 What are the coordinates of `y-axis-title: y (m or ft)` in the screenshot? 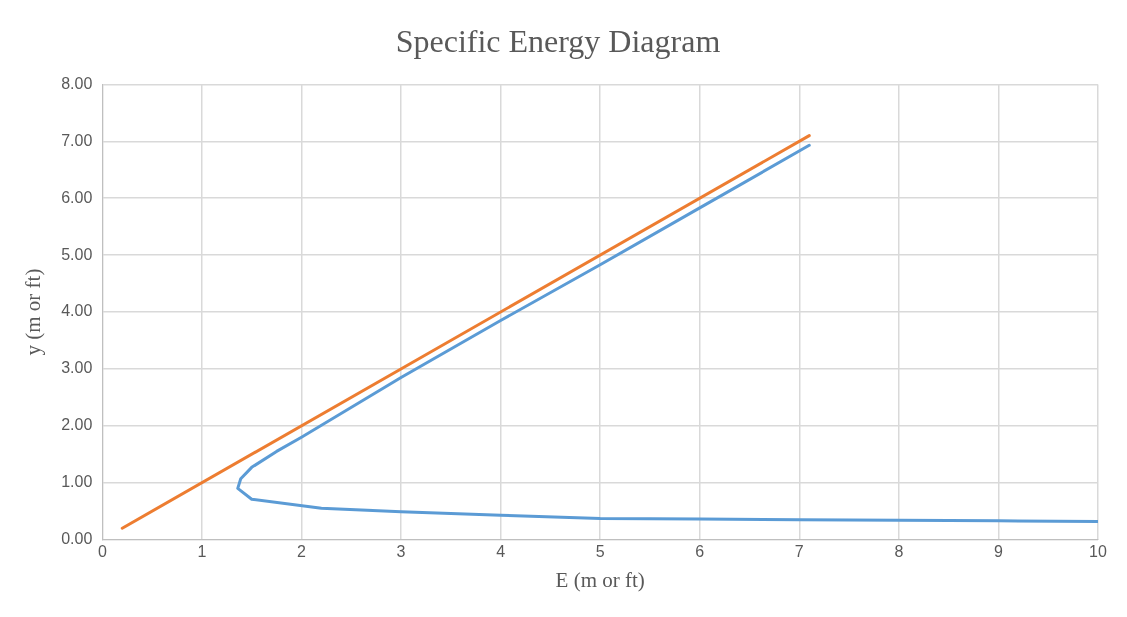 It's located at (33, 312).